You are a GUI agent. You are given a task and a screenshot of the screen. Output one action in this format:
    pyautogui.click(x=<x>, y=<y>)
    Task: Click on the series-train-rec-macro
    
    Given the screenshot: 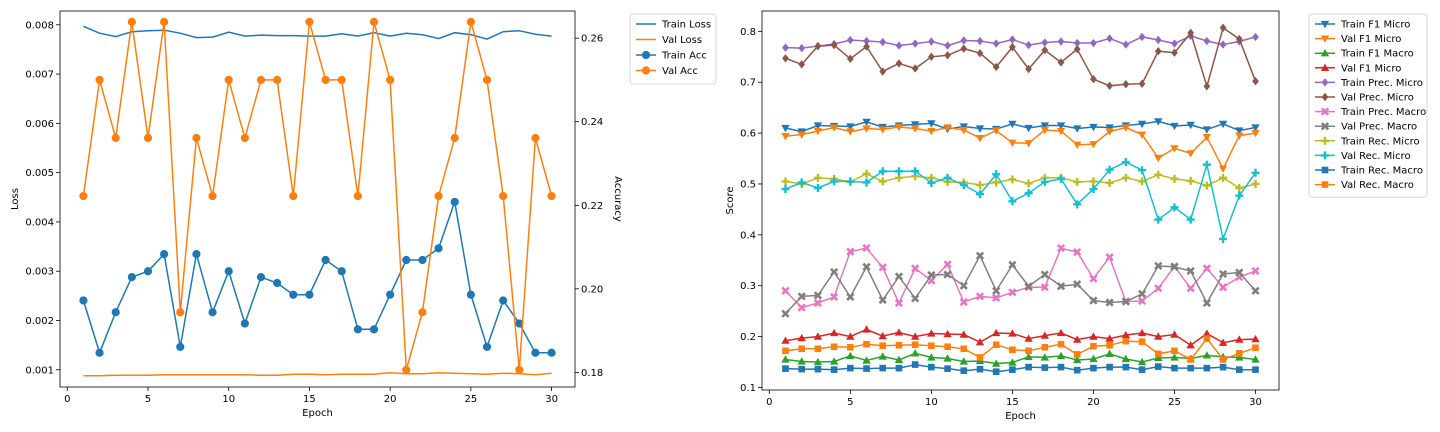 What is the action you would take?
    pyautogui.click(x=1020, y=368)
    